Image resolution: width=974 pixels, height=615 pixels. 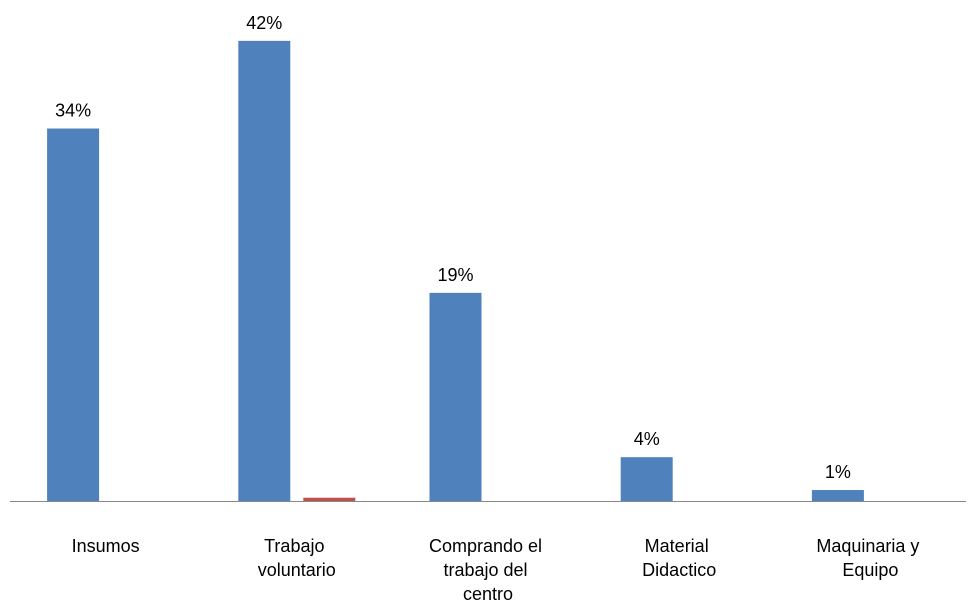 I want to click on x-tick-label: Trabajo voluntario, so click(x=297, y=558).